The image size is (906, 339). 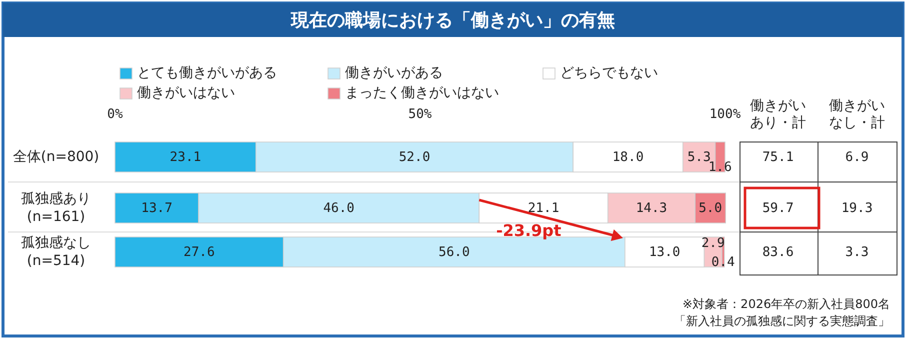 I want to click on legend-label: 働きがいがある, so click(x=394, y=73).